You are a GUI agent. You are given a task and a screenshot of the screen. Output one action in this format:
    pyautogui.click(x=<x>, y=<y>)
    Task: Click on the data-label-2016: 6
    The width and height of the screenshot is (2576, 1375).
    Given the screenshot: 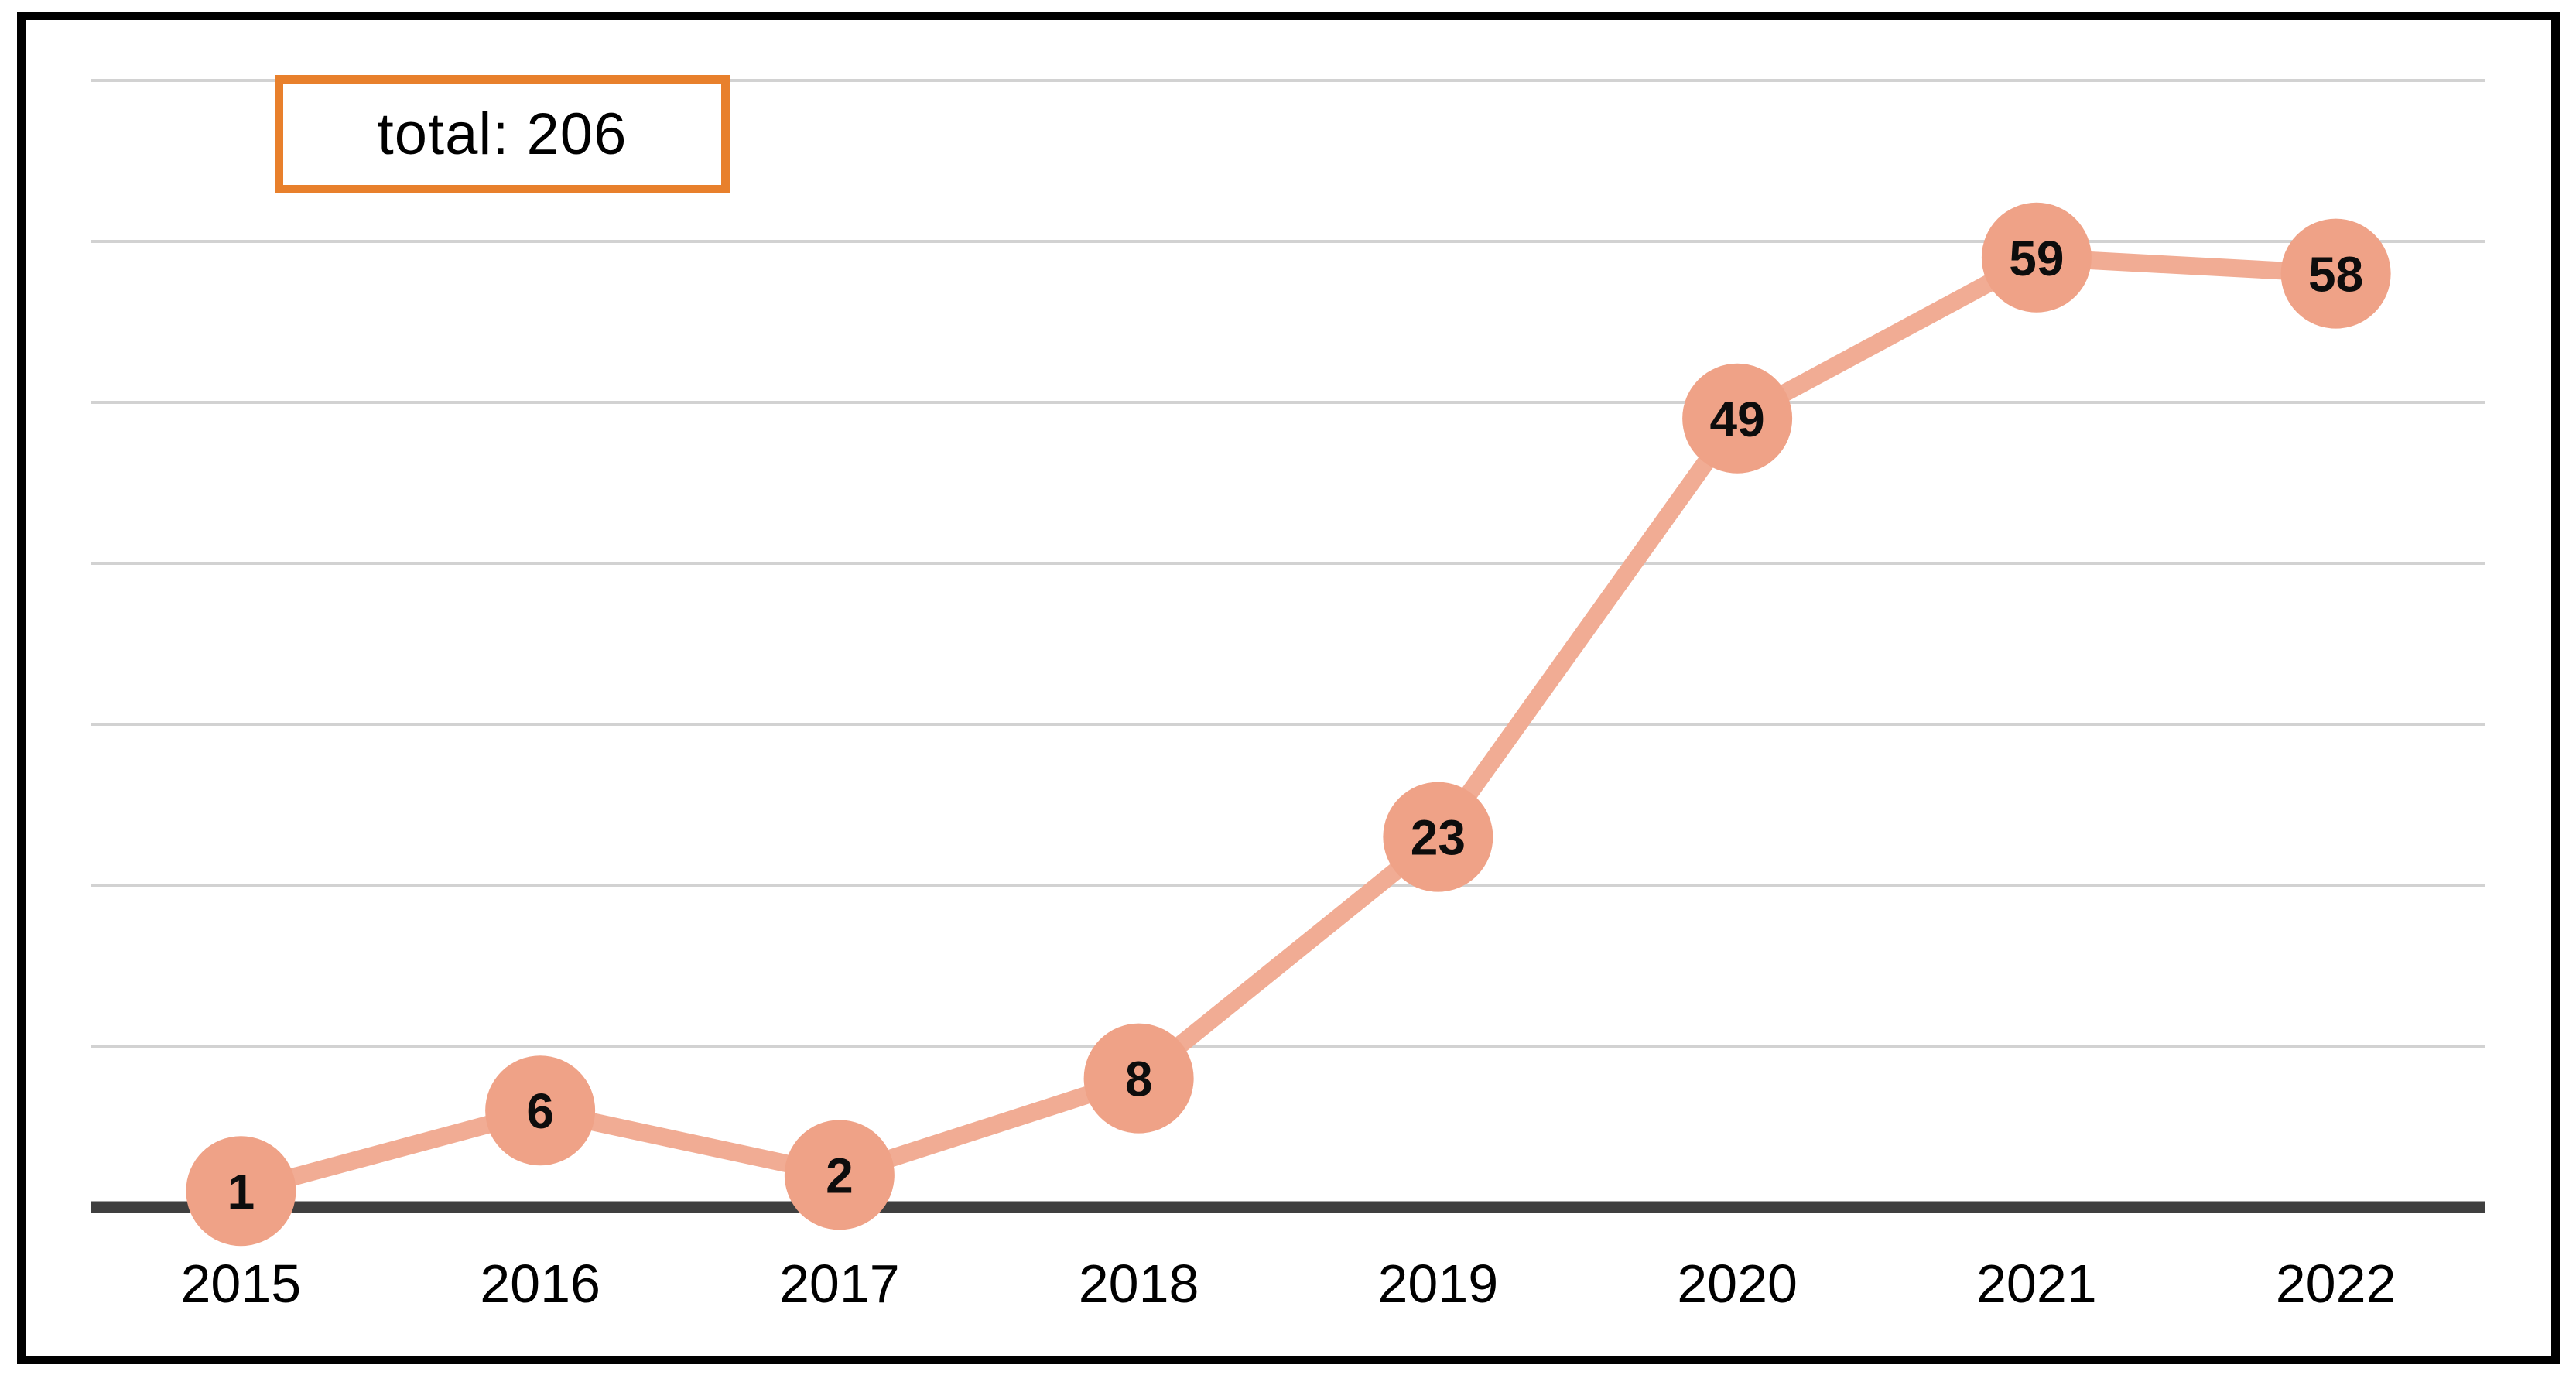 What is the action you would take?
    pyautogui.click(x=540, y=1111)
    